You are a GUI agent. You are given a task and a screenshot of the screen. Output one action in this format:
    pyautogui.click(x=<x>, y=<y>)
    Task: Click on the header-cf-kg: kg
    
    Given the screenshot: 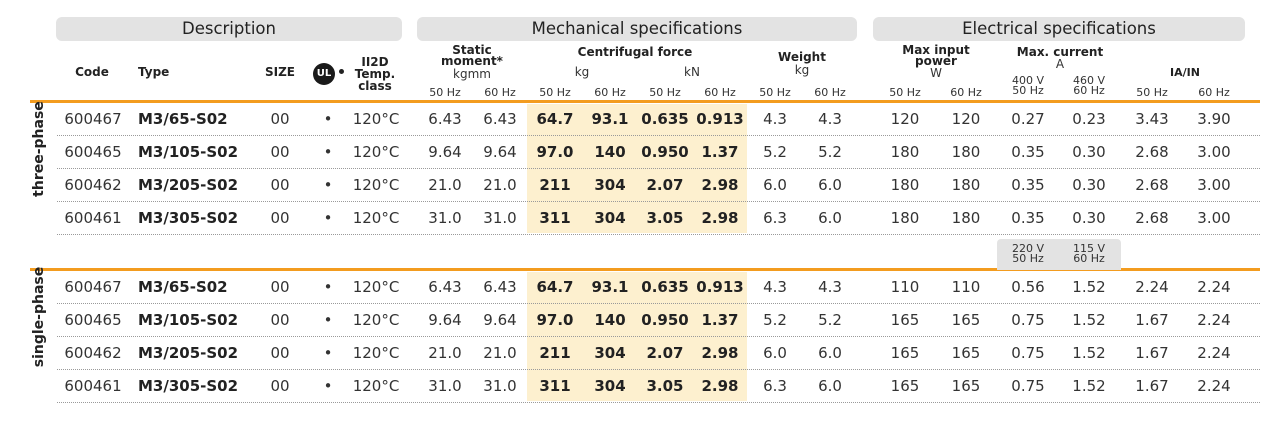 What is the action you would take?
    pyautogui.click(x=582, y=72)
    